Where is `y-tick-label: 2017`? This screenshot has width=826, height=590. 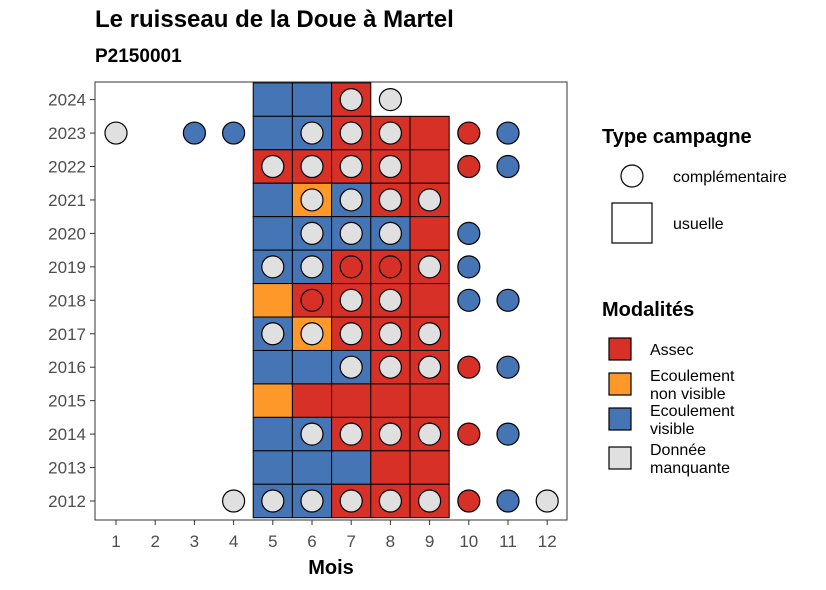 y-tick-label: 2017 is located at coordinates (67, 334).